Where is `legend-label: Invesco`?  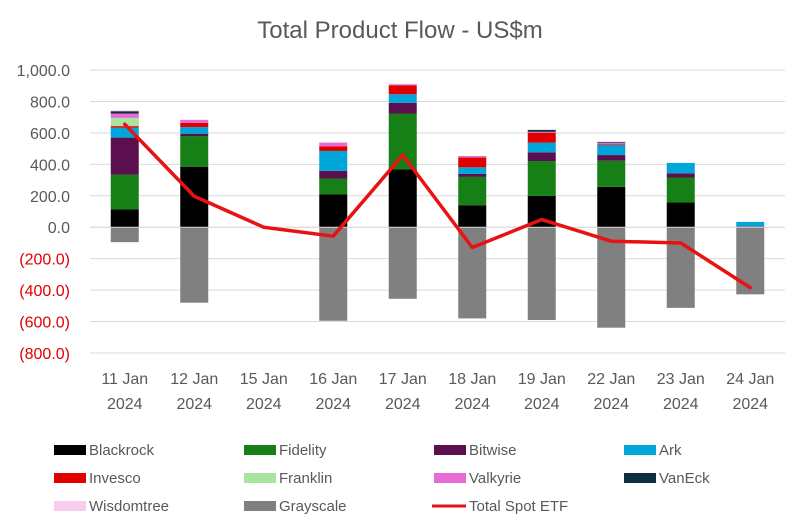 legend-label: Invesco is located at coordinates (115, 478).